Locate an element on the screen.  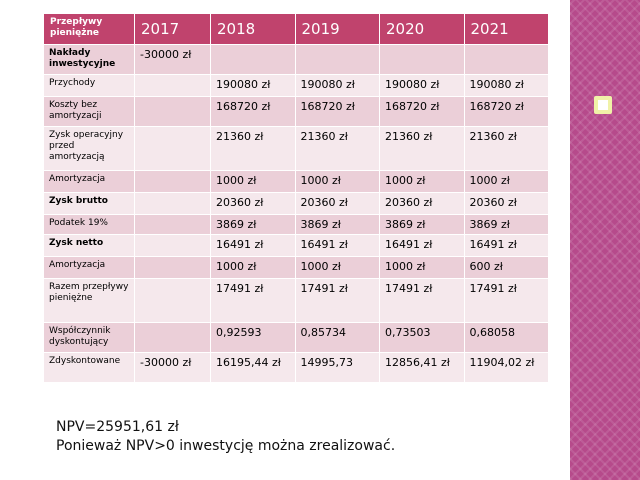
table-cell: 600 zł is located at coordinates (506, 268).